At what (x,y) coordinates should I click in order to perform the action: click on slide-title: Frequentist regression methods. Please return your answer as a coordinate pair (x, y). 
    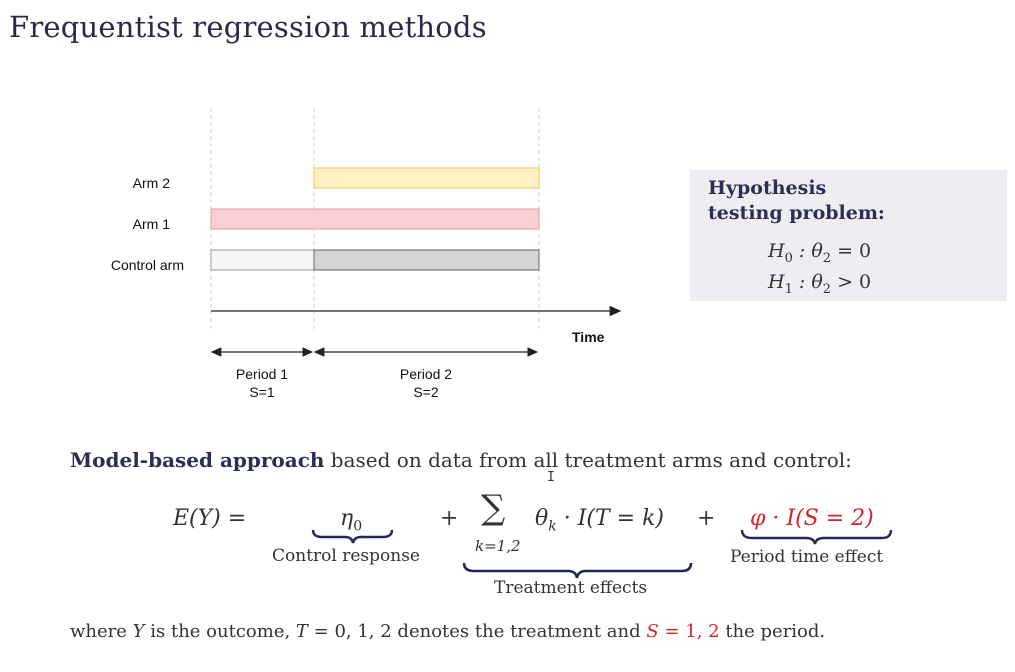
    Looking at the image, I should click on (248, 27).